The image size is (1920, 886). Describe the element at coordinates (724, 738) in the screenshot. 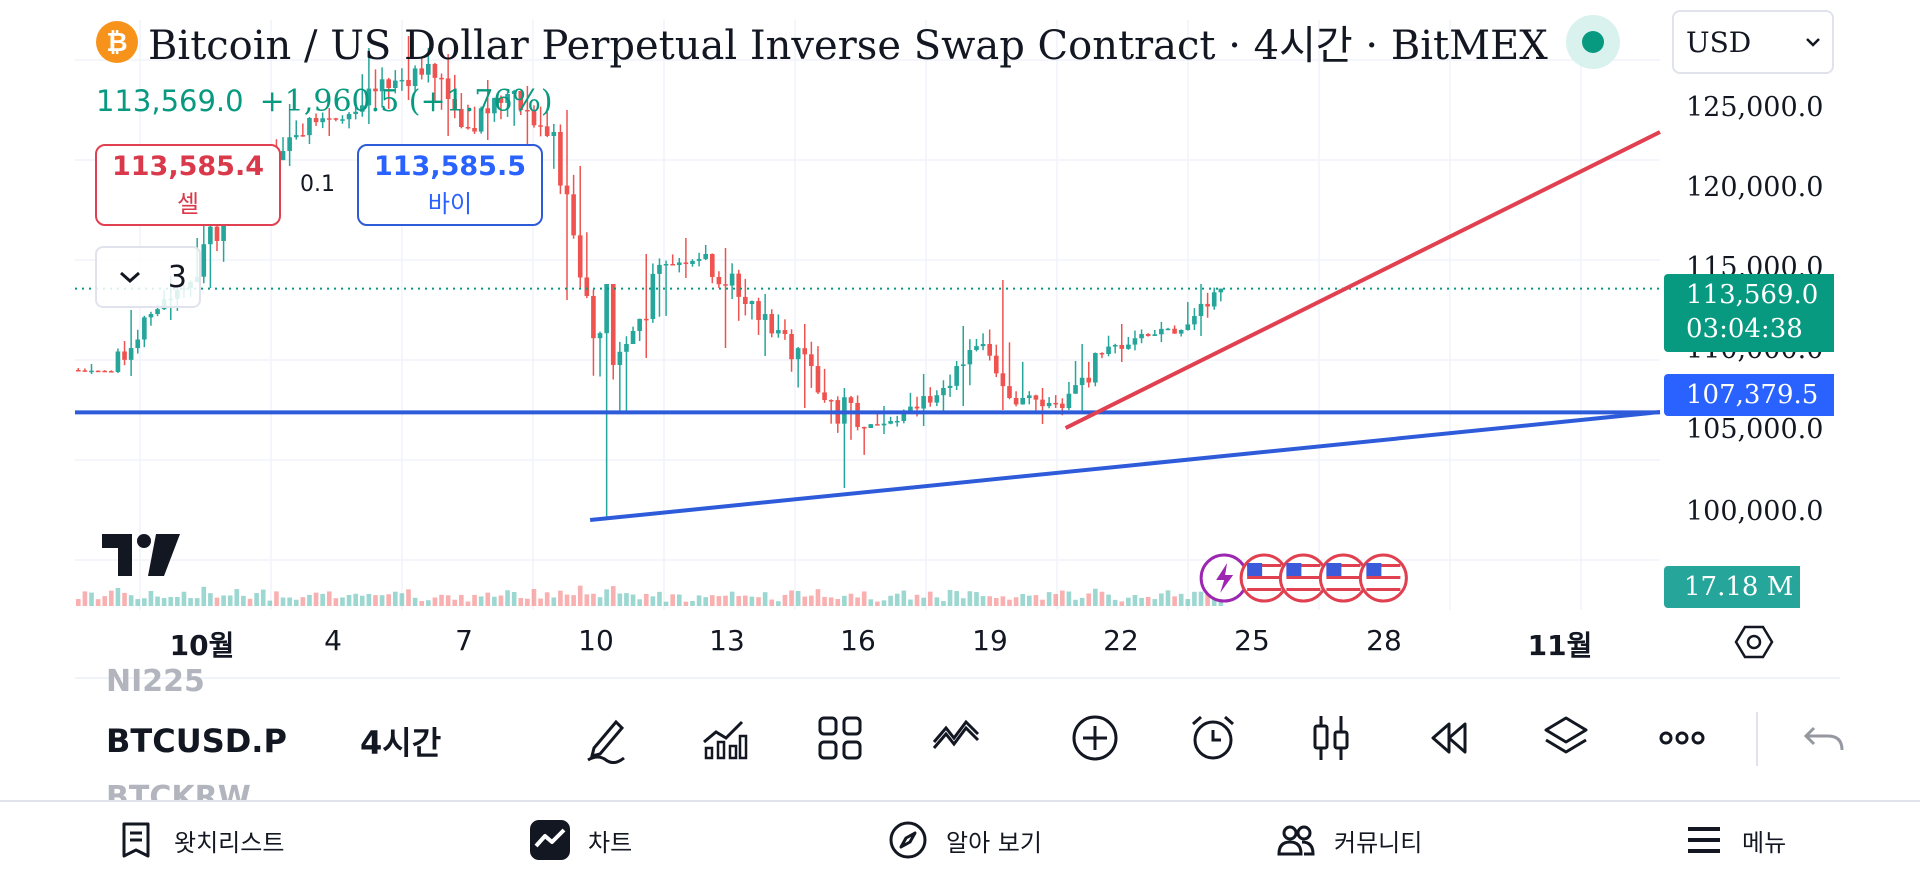

I see `indicators-icon` at that location.